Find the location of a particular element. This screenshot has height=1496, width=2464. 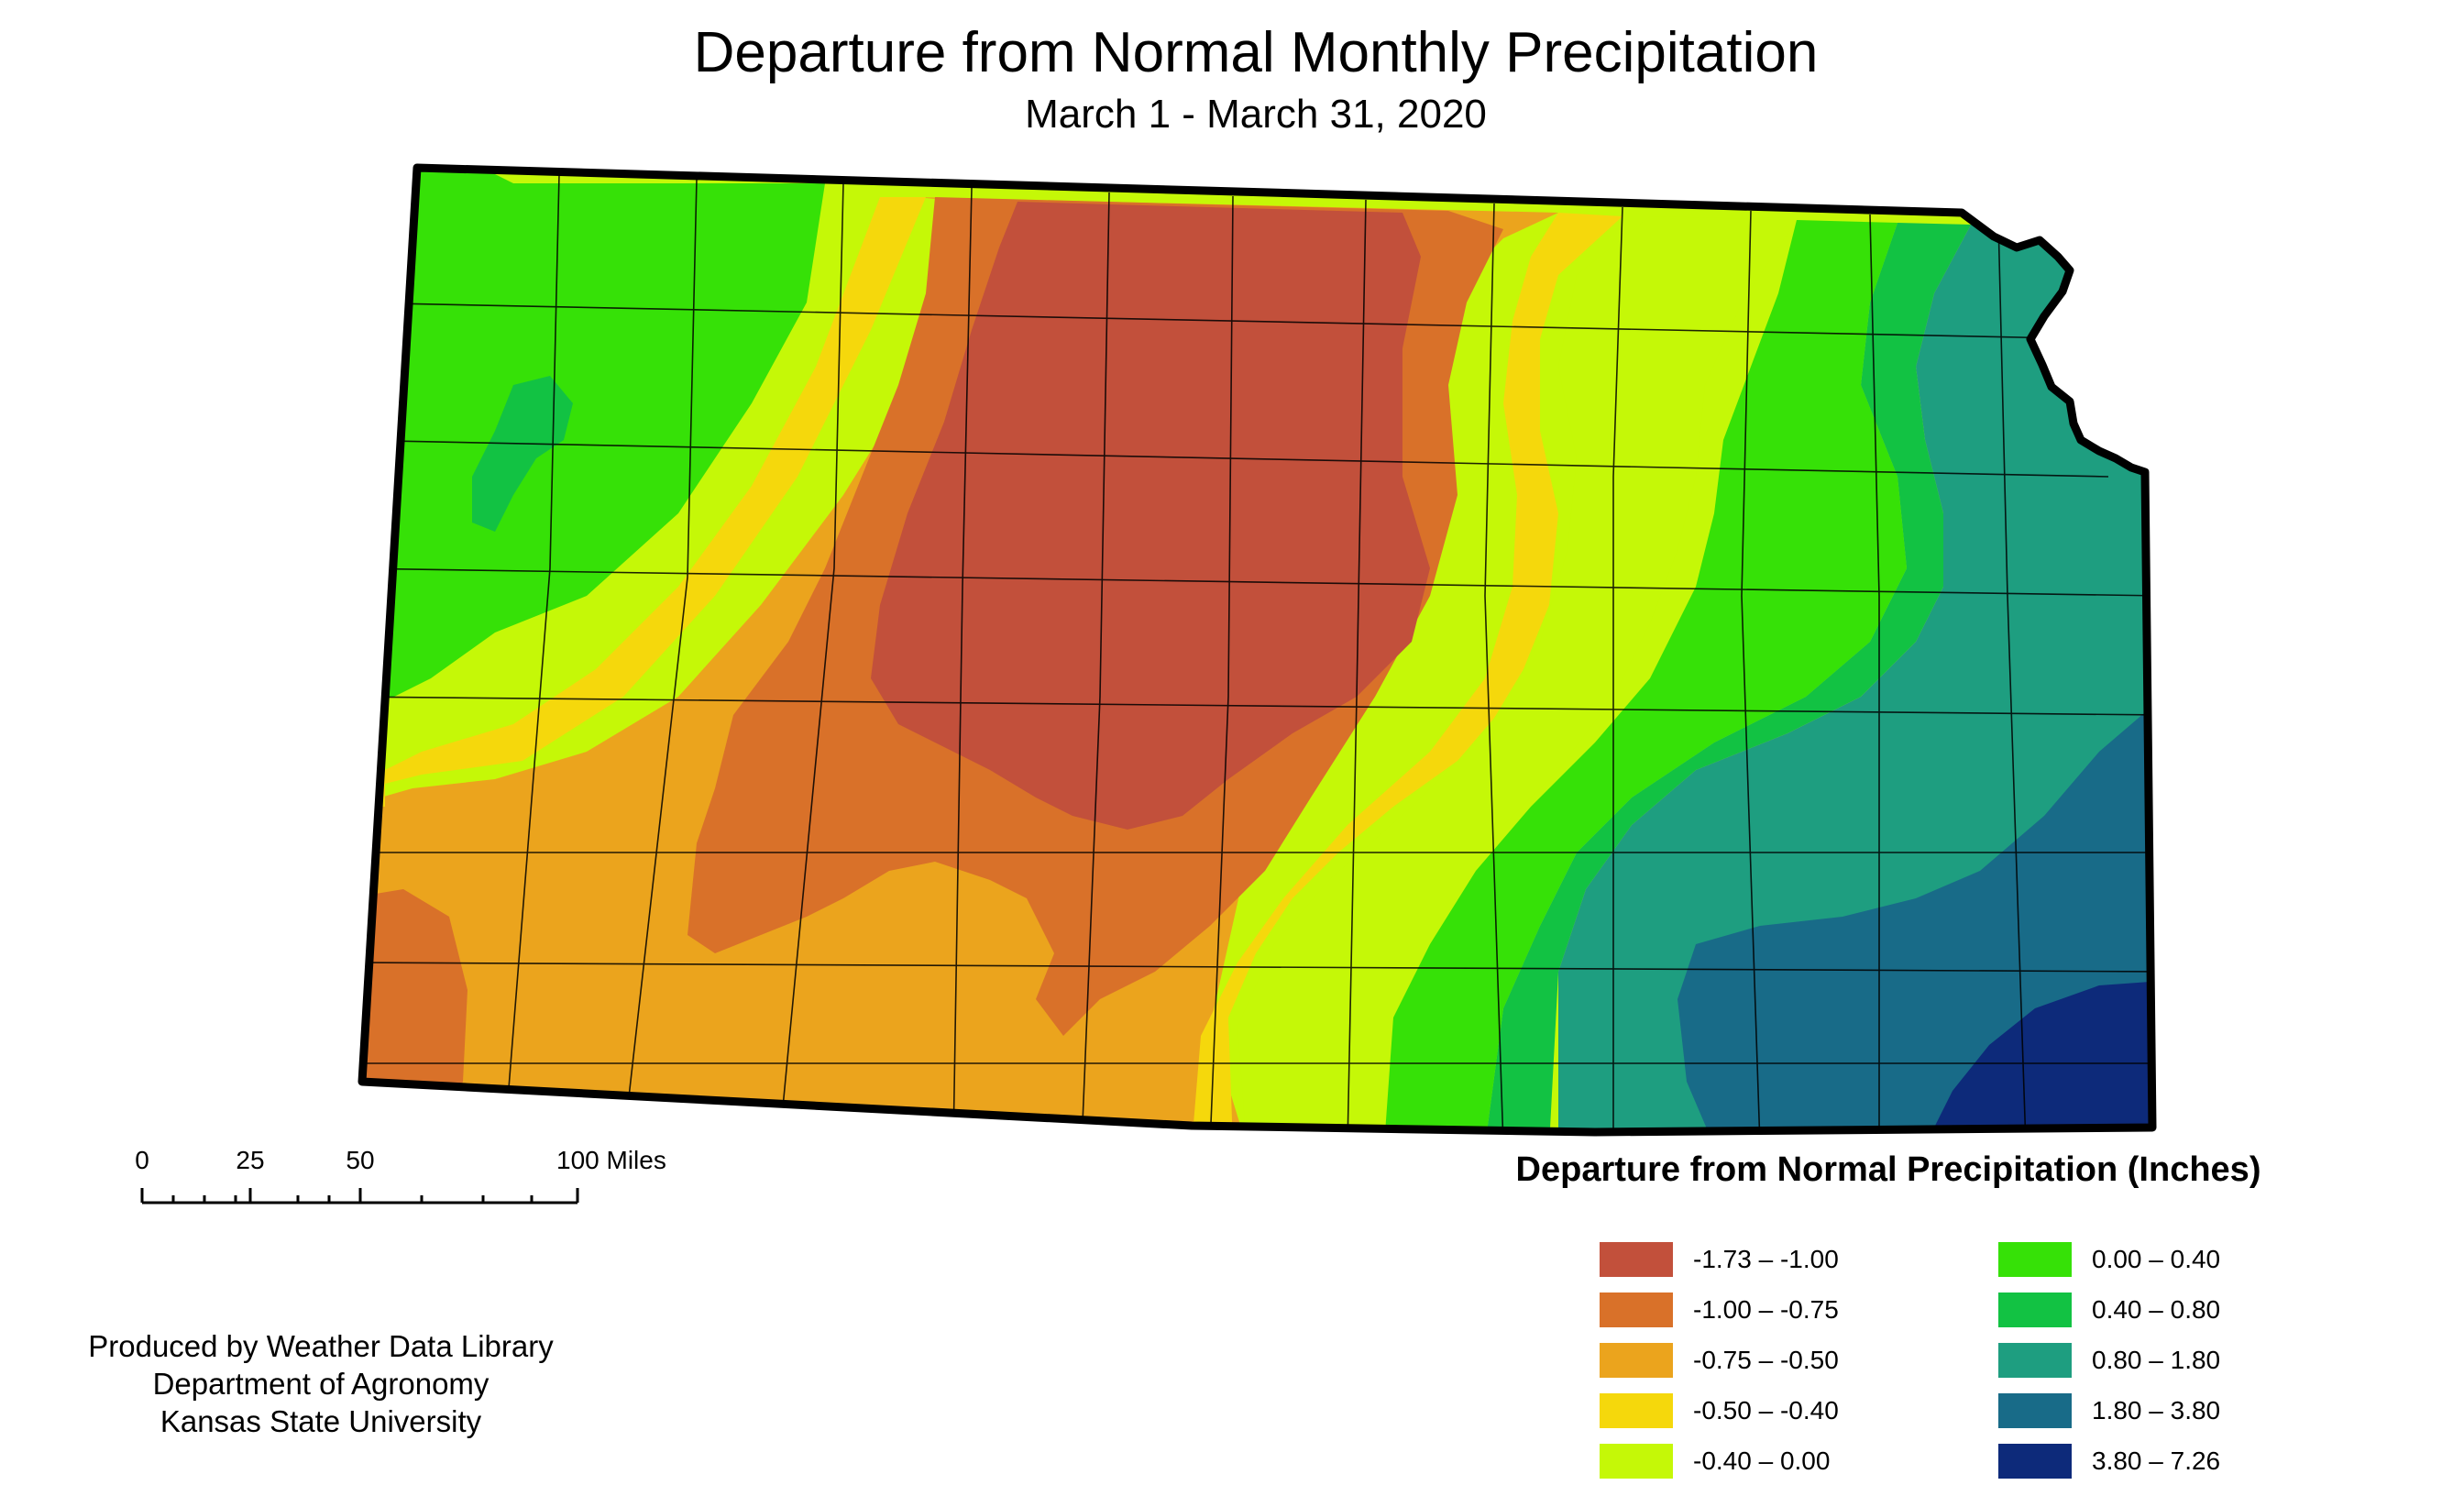

map-subtitle: March 1 - March 31, 2020 is located at coordinates (1256, 114).